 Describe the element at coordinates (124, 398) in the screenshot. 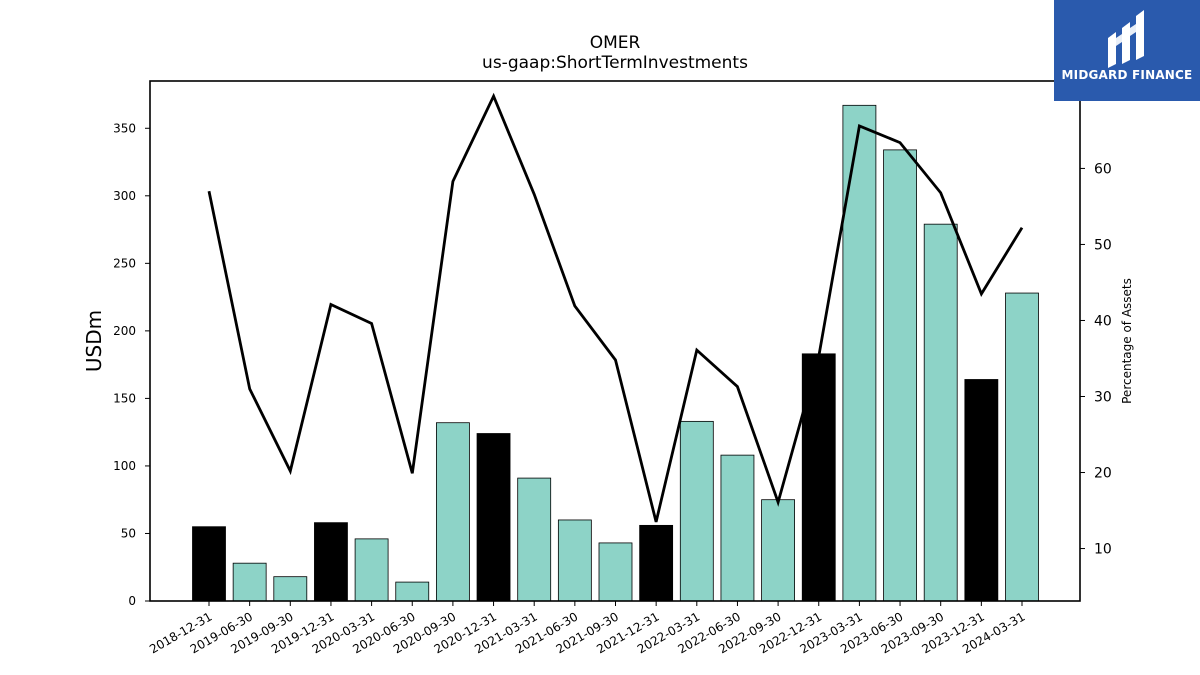

I see `y-tick-label: 150` at that location.